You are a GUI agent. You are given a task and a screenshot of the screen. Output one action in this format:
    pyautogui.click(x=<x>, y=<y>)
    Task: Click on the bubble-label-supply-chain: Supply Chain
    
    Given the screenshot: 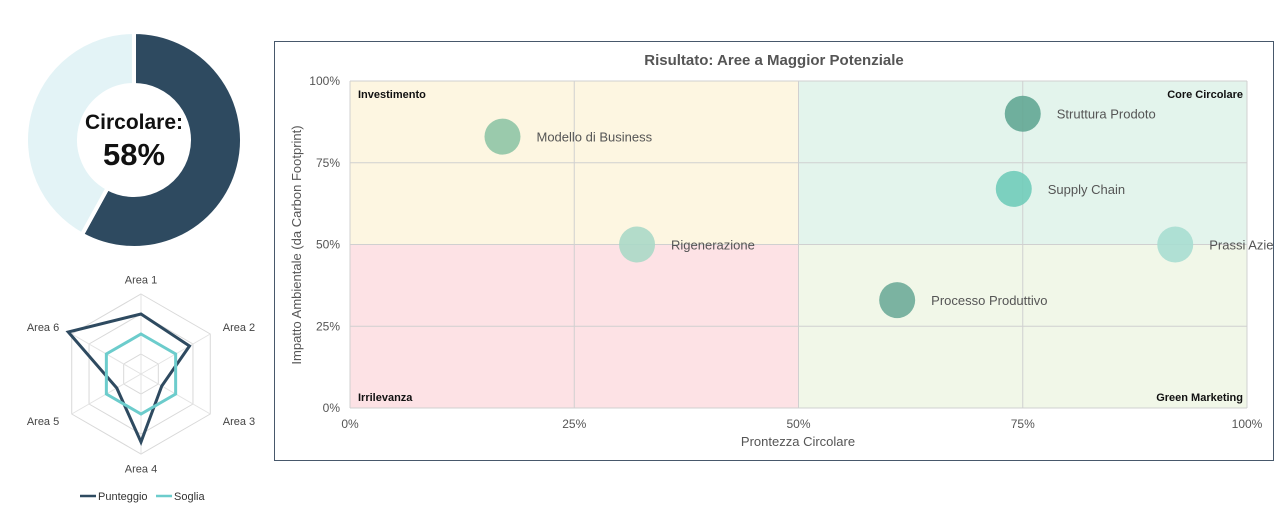 What is the action you would take?
    pyautogui.click(x=1086, y=189)
    